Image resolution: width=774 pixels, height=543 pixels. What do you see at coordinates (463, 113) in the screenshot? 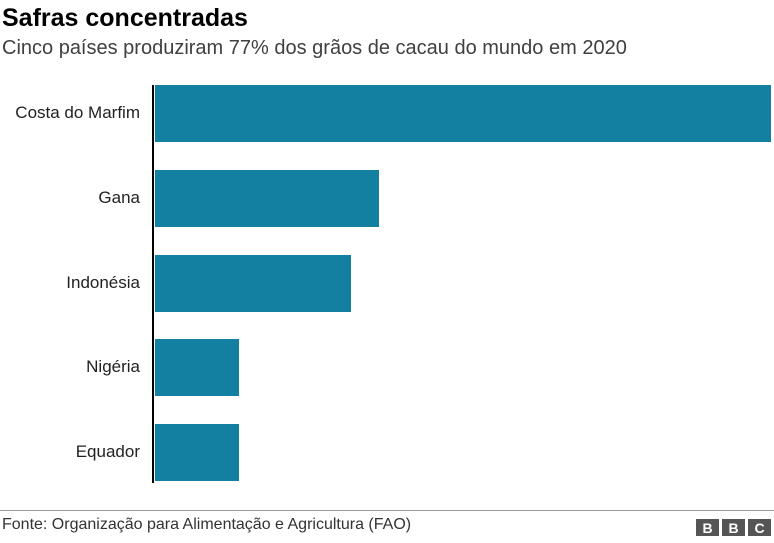
I see `bar-costa-do-marfim` at bounding box center [463, 113].